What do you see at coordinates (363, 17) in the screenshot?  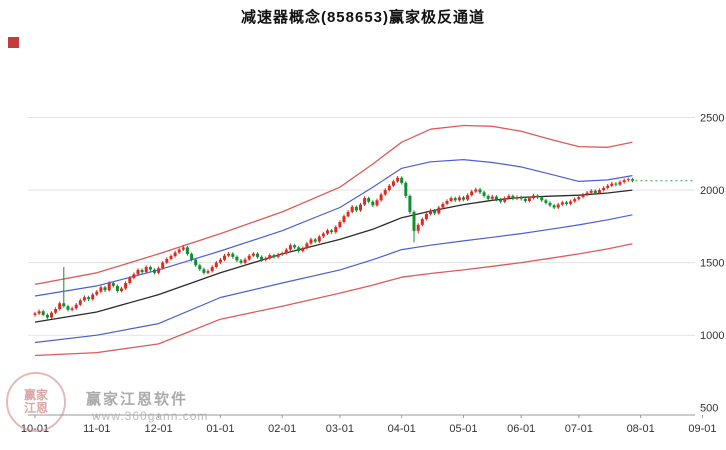 I see `page-title: 减速器概念(858653)赢家极反通道` at bounding box center [363, 17].